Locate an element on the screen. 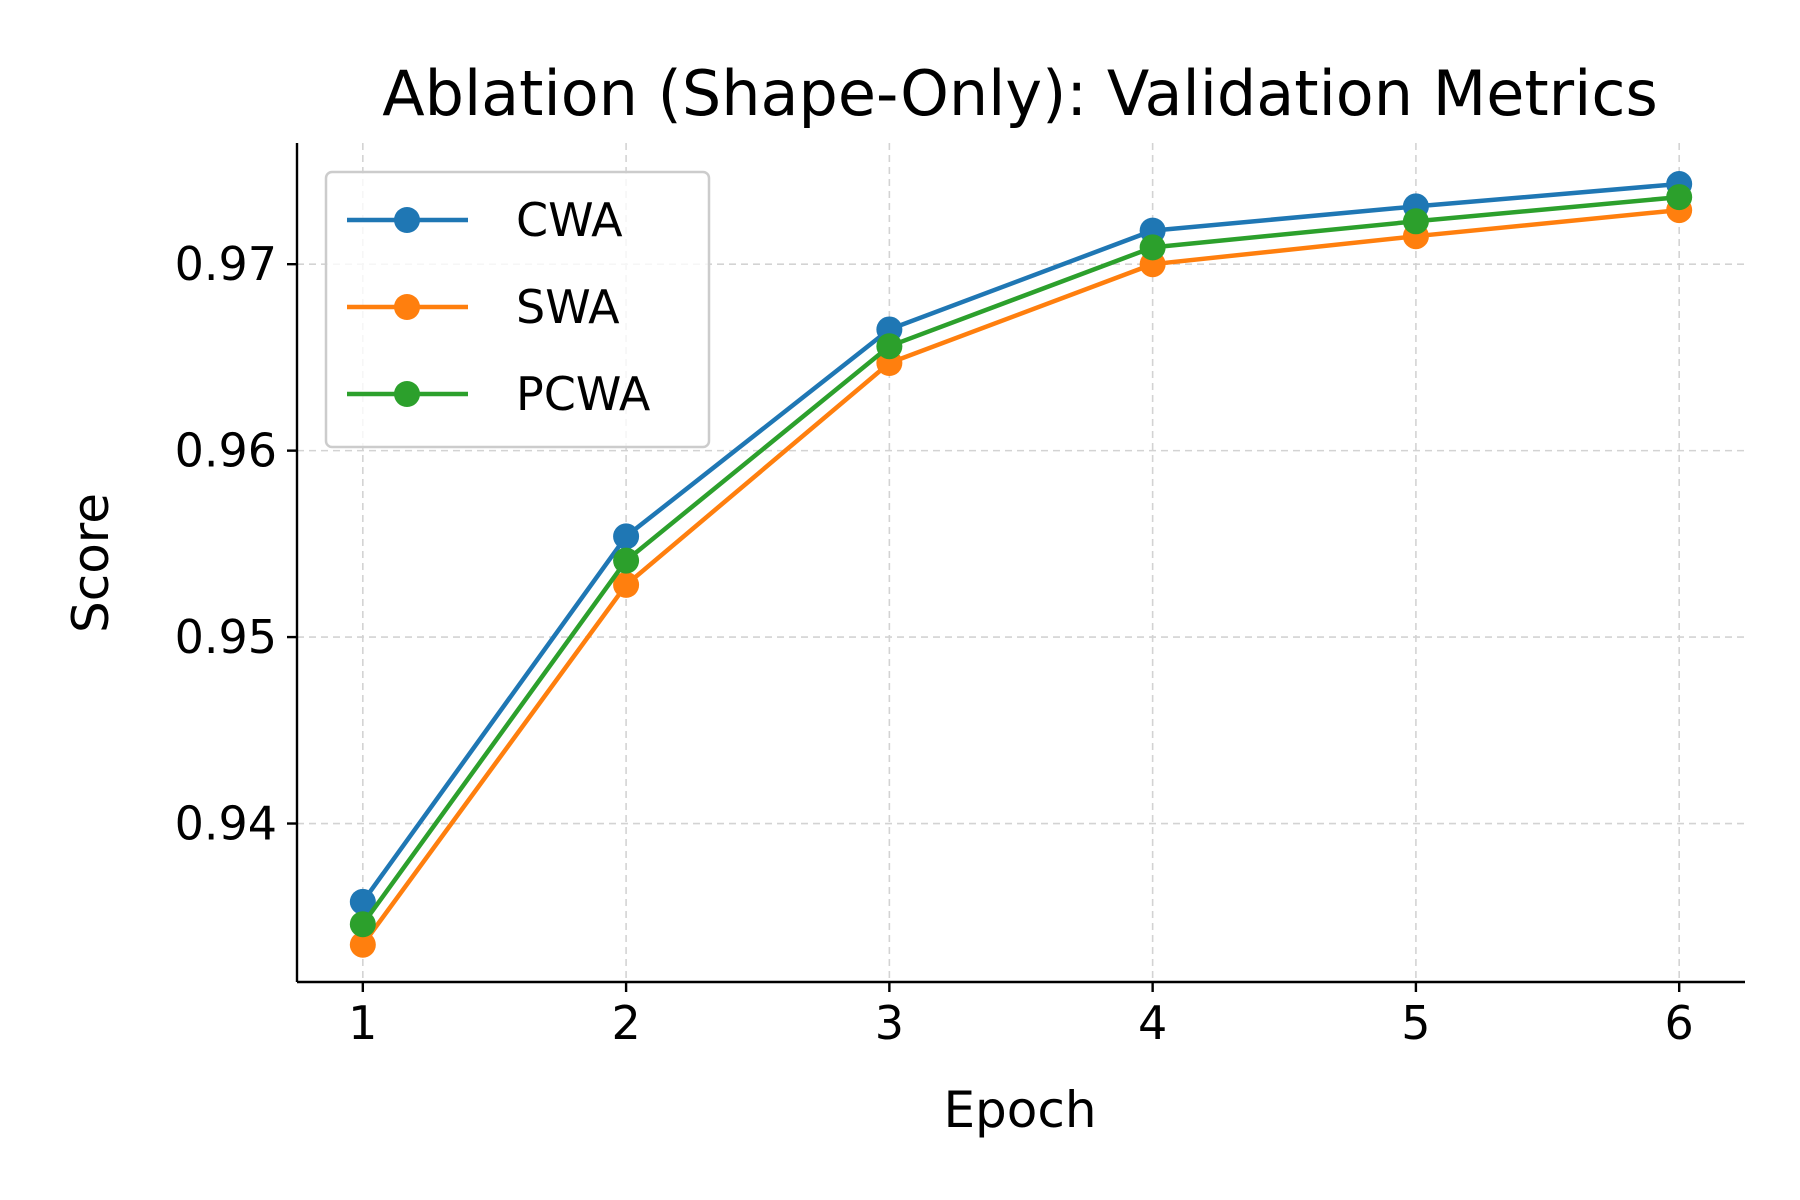  x-tick-label: 4 is located at coordinates (1152, 1023).